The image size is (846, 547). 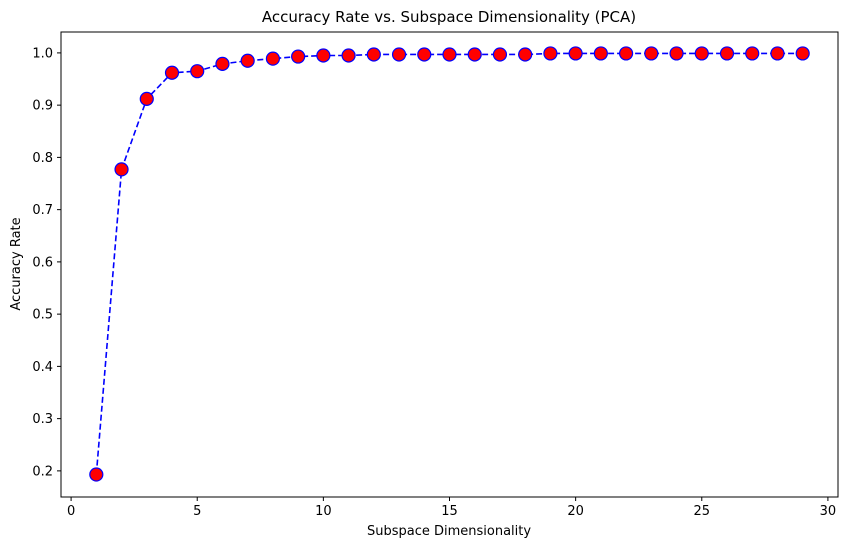 I want to click on y-axis: 0.2 0.3 0.4 0.5 0.6 0.7 0.8 0.9 1.0, so click(x=46, y=262).